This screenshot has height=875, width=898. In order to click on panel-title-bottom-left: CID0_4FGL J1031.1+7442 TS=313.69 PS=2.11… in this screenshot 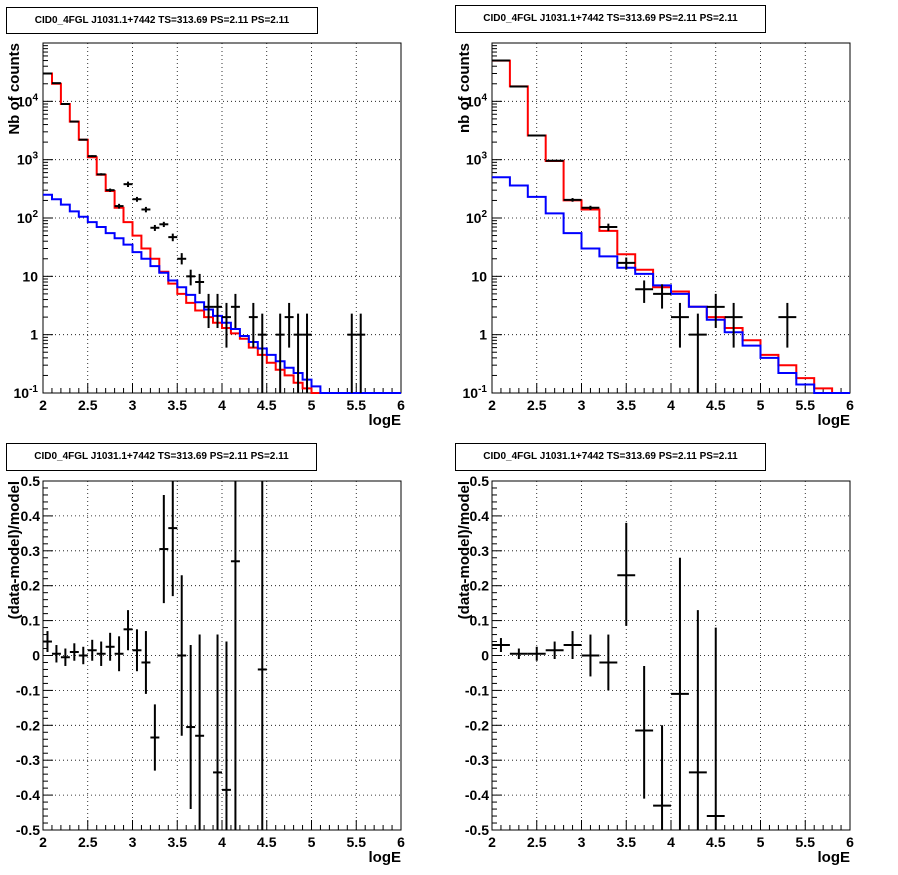, I will do `click(161, 457)`.